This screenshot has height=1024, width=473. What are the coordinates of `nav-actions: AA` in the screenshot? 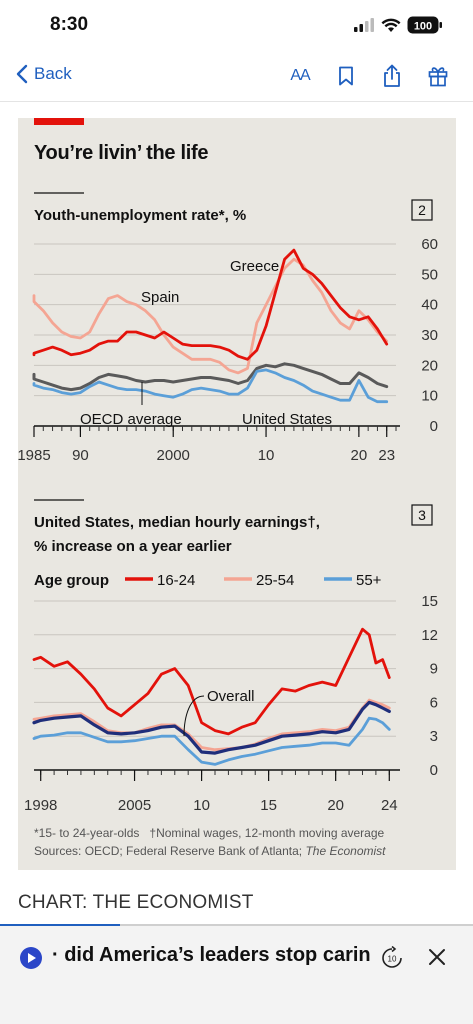 It's located at (369, 76).